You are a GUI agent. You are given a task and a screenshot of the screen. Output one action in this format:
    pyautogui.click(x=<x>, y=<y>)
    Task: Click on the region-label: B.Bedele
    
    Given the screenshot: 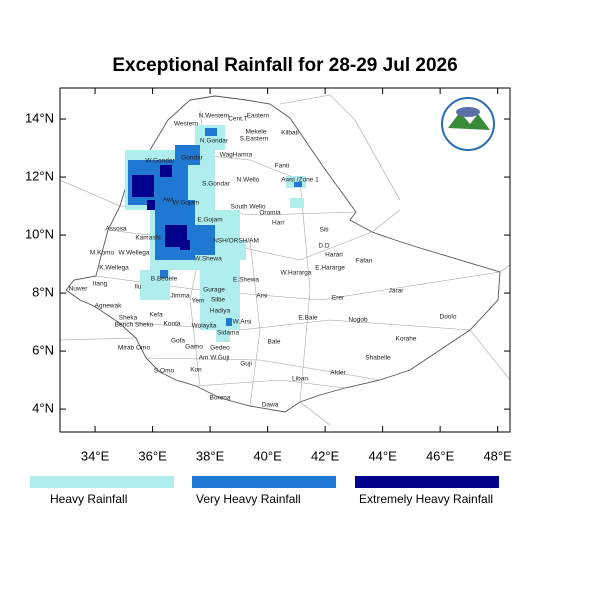 What is the action you would take?
    pyautogui.click(x=164, y=279)
    